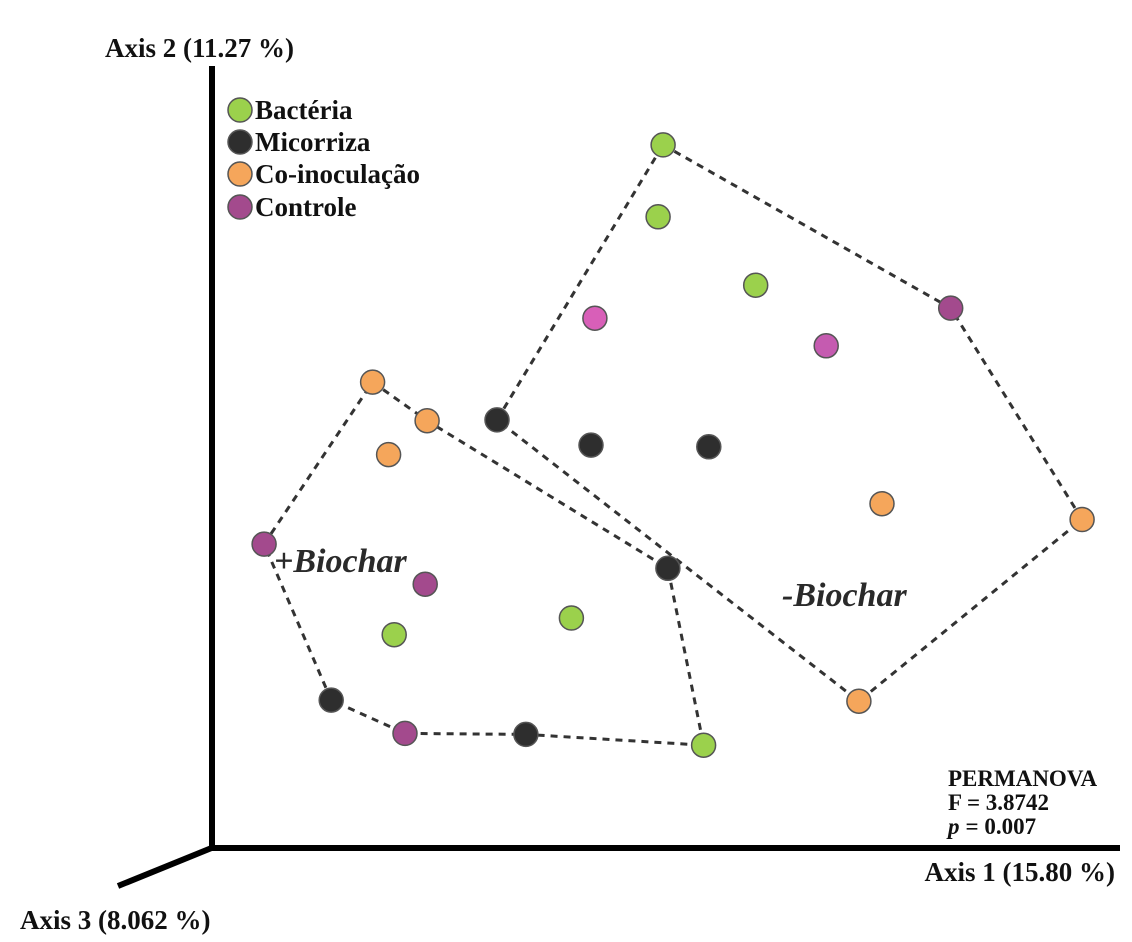 The width and height of the screenshot is (1132, 942). What do you see at coordinates (199, 48) in the screenshot?
I see `axis-2-title: Axis 2 (11.27 %)` at bounding box center [199, 48].